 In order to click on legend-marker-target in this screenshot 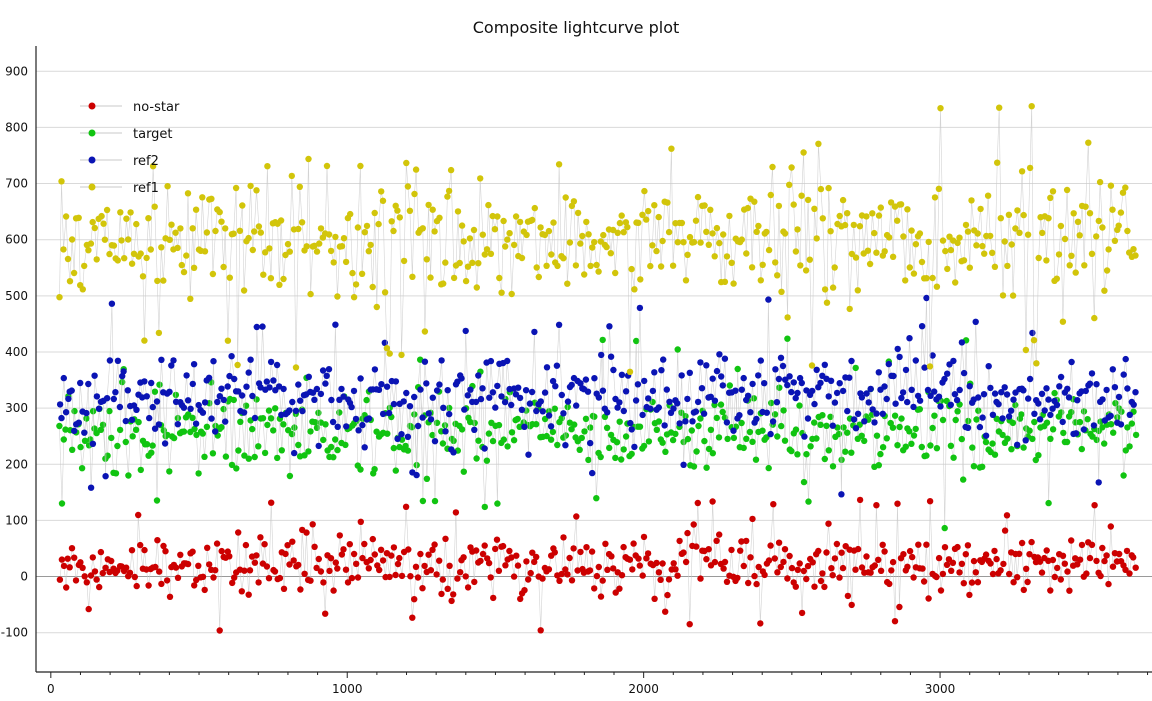, I will do `click(92, 133)`.